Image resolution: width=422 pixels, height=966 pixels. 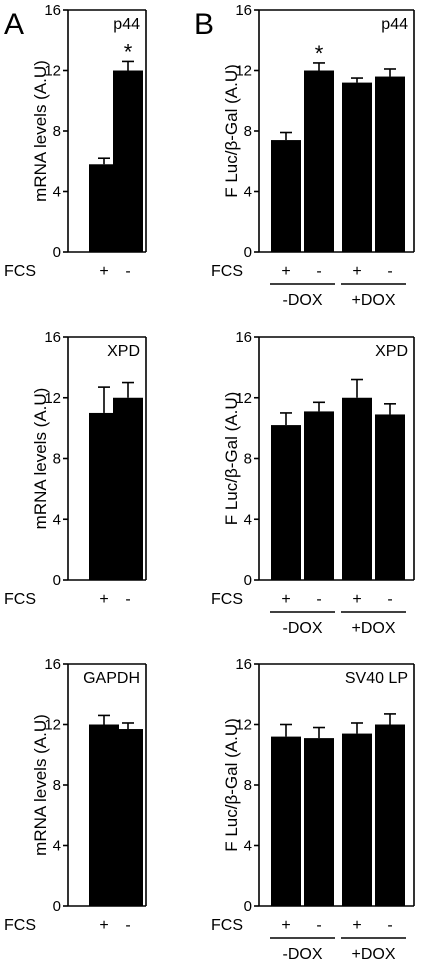 I want to click on chart-a3: 0 4 8 12 16 mRNA levels (A.U) GAPDH + - FCS, so click(x=75, y=795).